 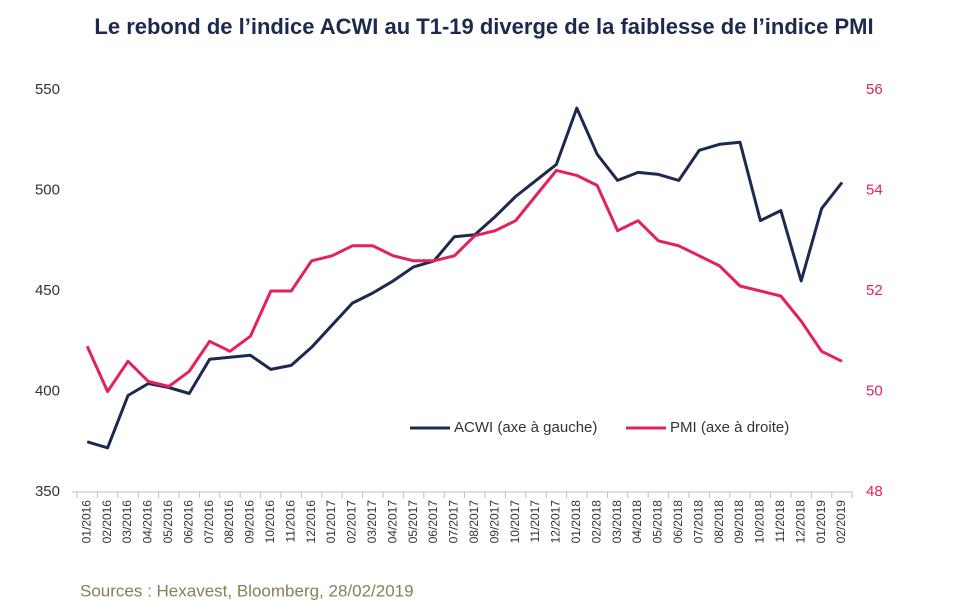 What do you see at coordinates (127, 522) in the screenshot?
I see `x-tick-label: 03/2016` at bounding box center [127, 522].